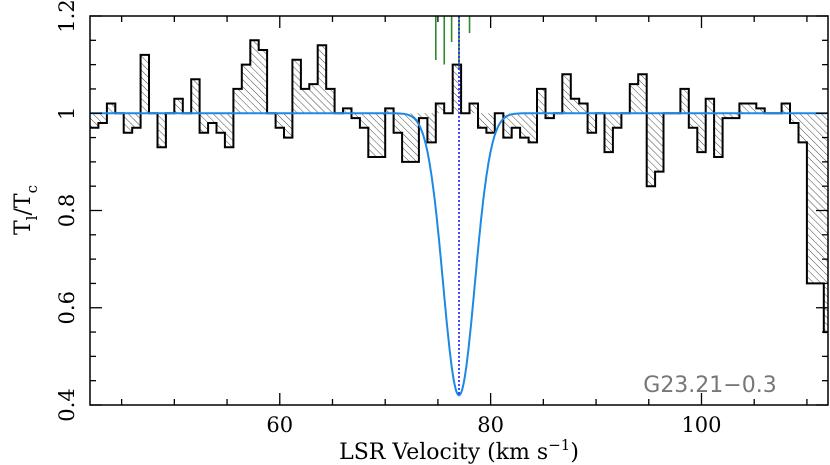  Describe the element at coordinates (67, 404) in the screenshot. I see `y-tick-label: 0.4` at that location.